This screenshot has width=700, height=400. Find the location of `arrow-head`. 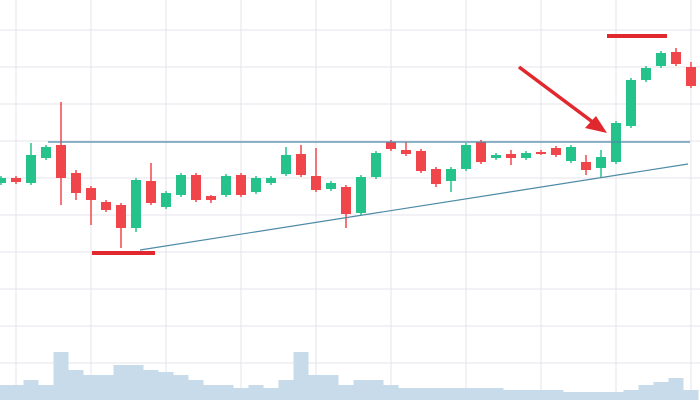

arrow-head is located at coordinates (596, 124).